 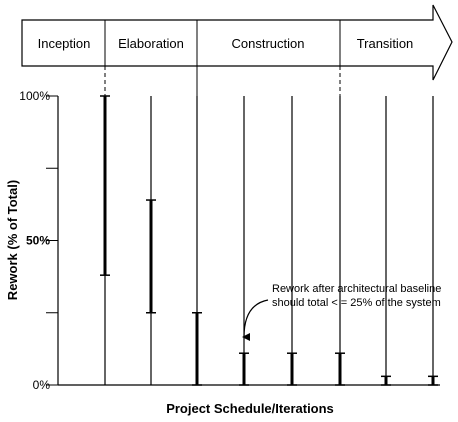 I want to click on phase-label-transition: Transition, so click(x=385, y=43).